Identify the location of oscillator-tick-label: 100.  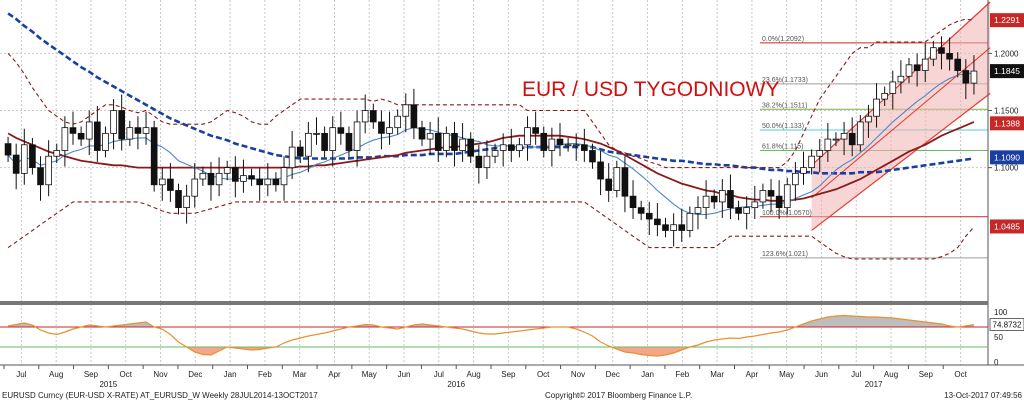
(1001, 312).